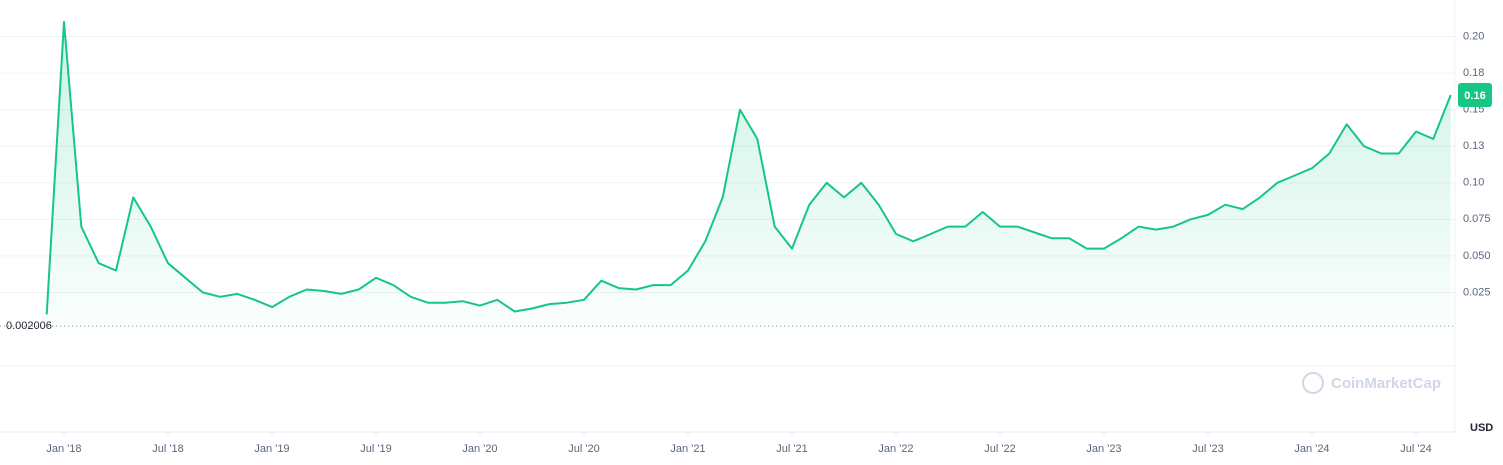 The width and height of the screenshot is (1503, 465). I want to click on y-tick-label: 0.20, so click(1473, 36).